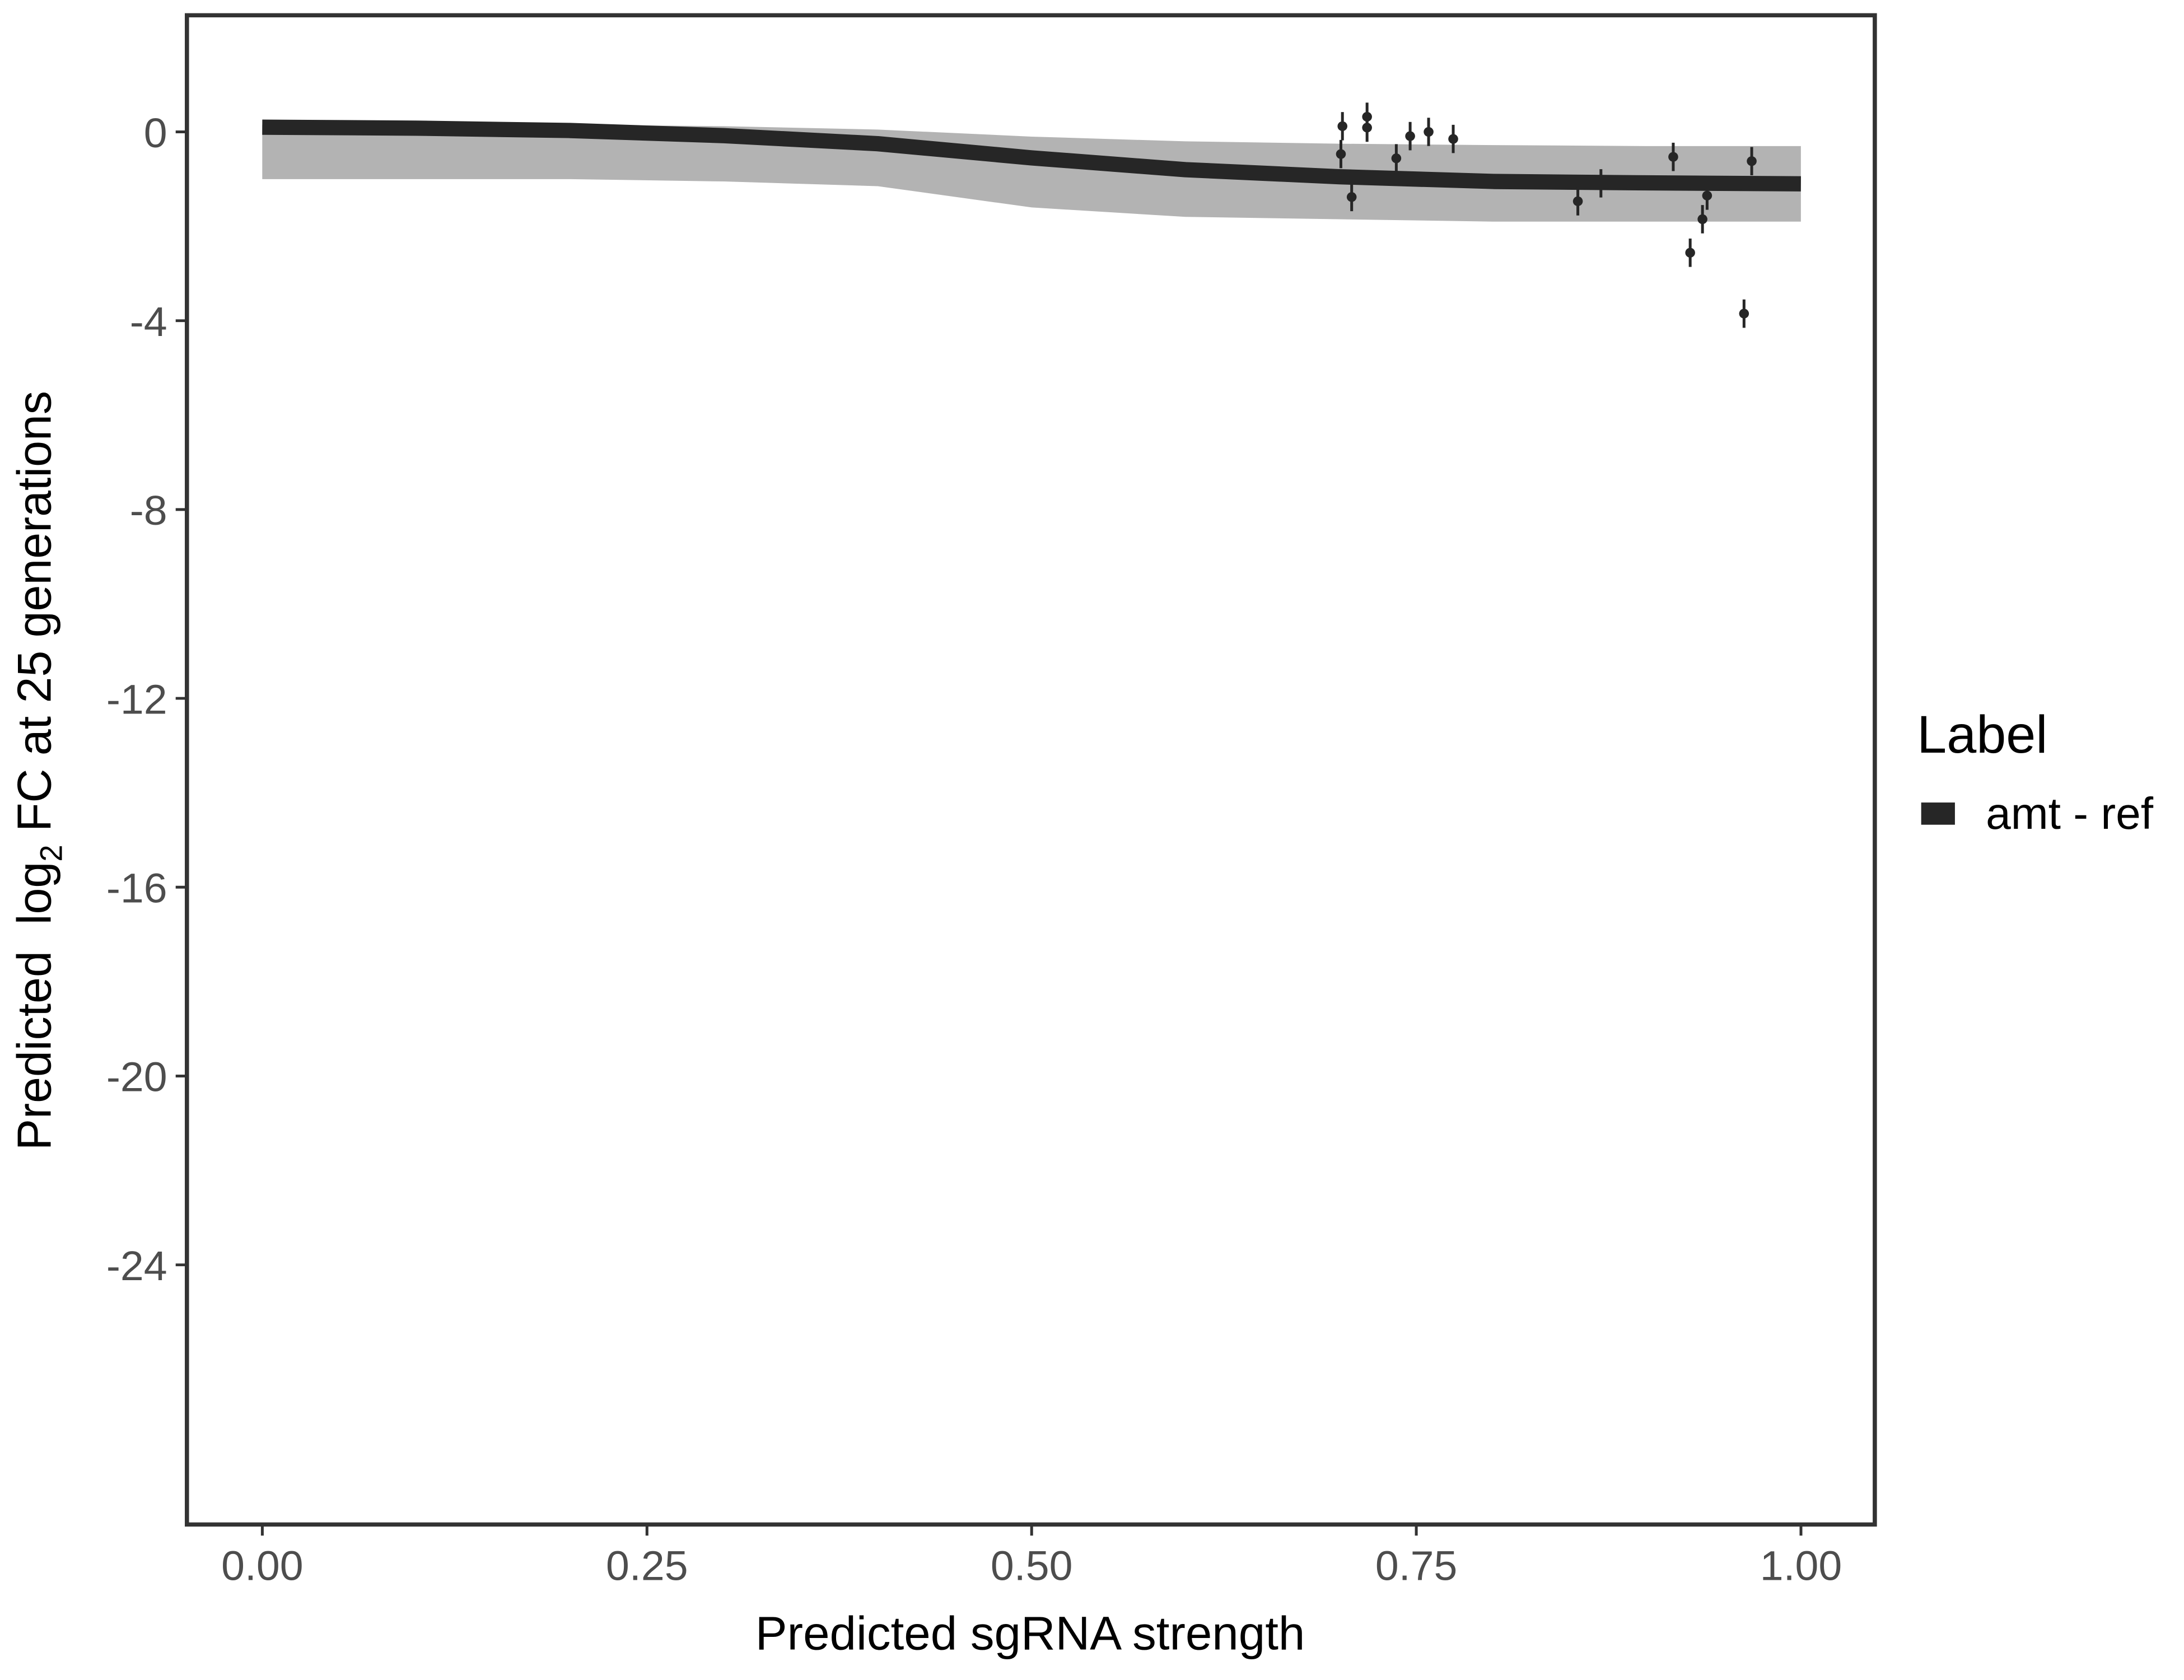  What do you see at coordinates (1417, 1565) in the screenshot?
I see `x-tick-label: 0.75` at bounding box center [1417, 1565].